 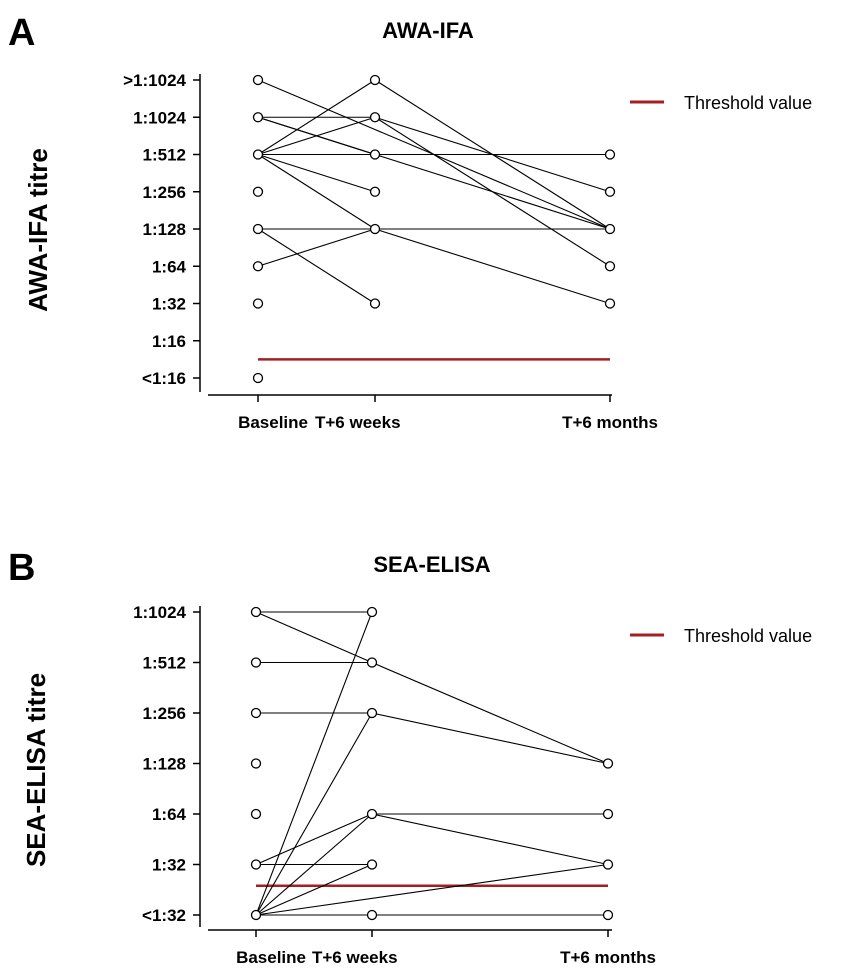 I want to click on y-tick-label: 1:16, so click(x=169, y=341).